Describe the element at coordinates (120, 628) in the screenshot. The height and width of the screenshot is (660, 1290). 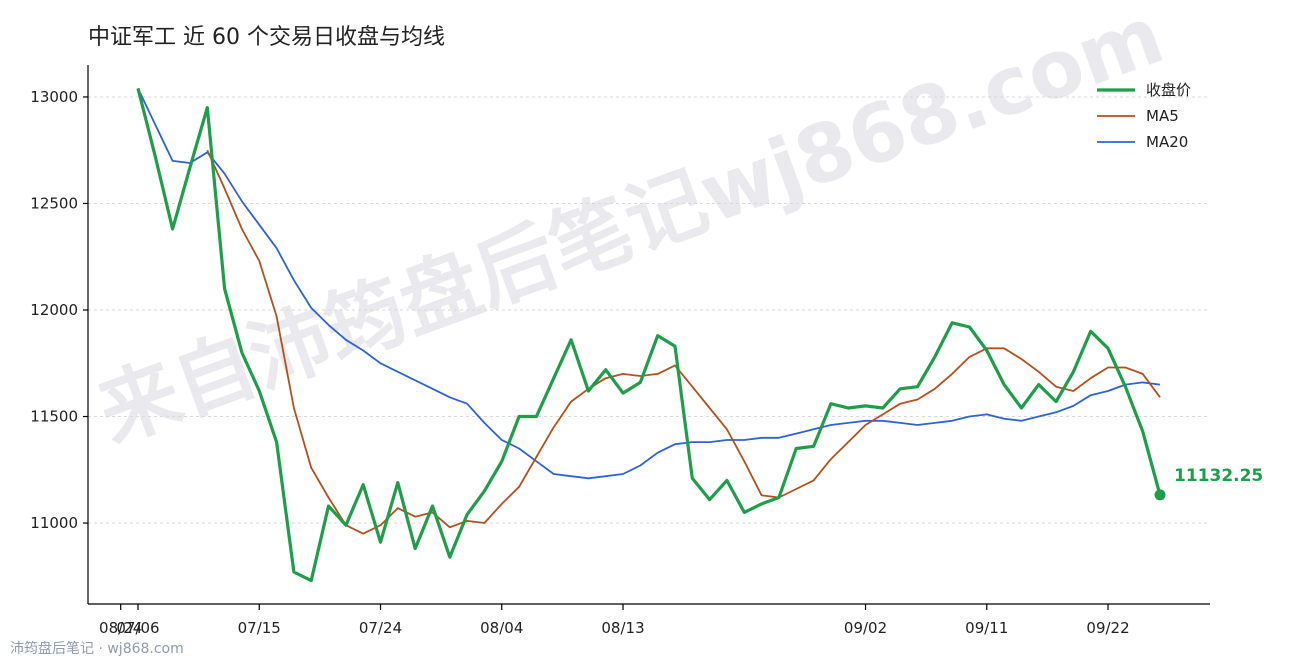
I see `x-tick-label: 08/24` at that location.